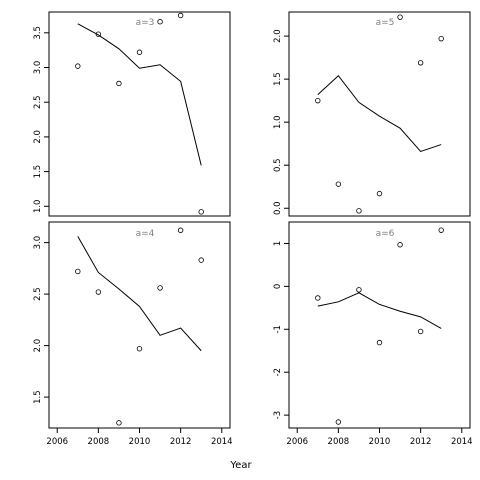 The image size is (480, 480). Describe the element at coordinates (278, 208) in the screenshot. I see `y-tick-label: 0.0` at that location.